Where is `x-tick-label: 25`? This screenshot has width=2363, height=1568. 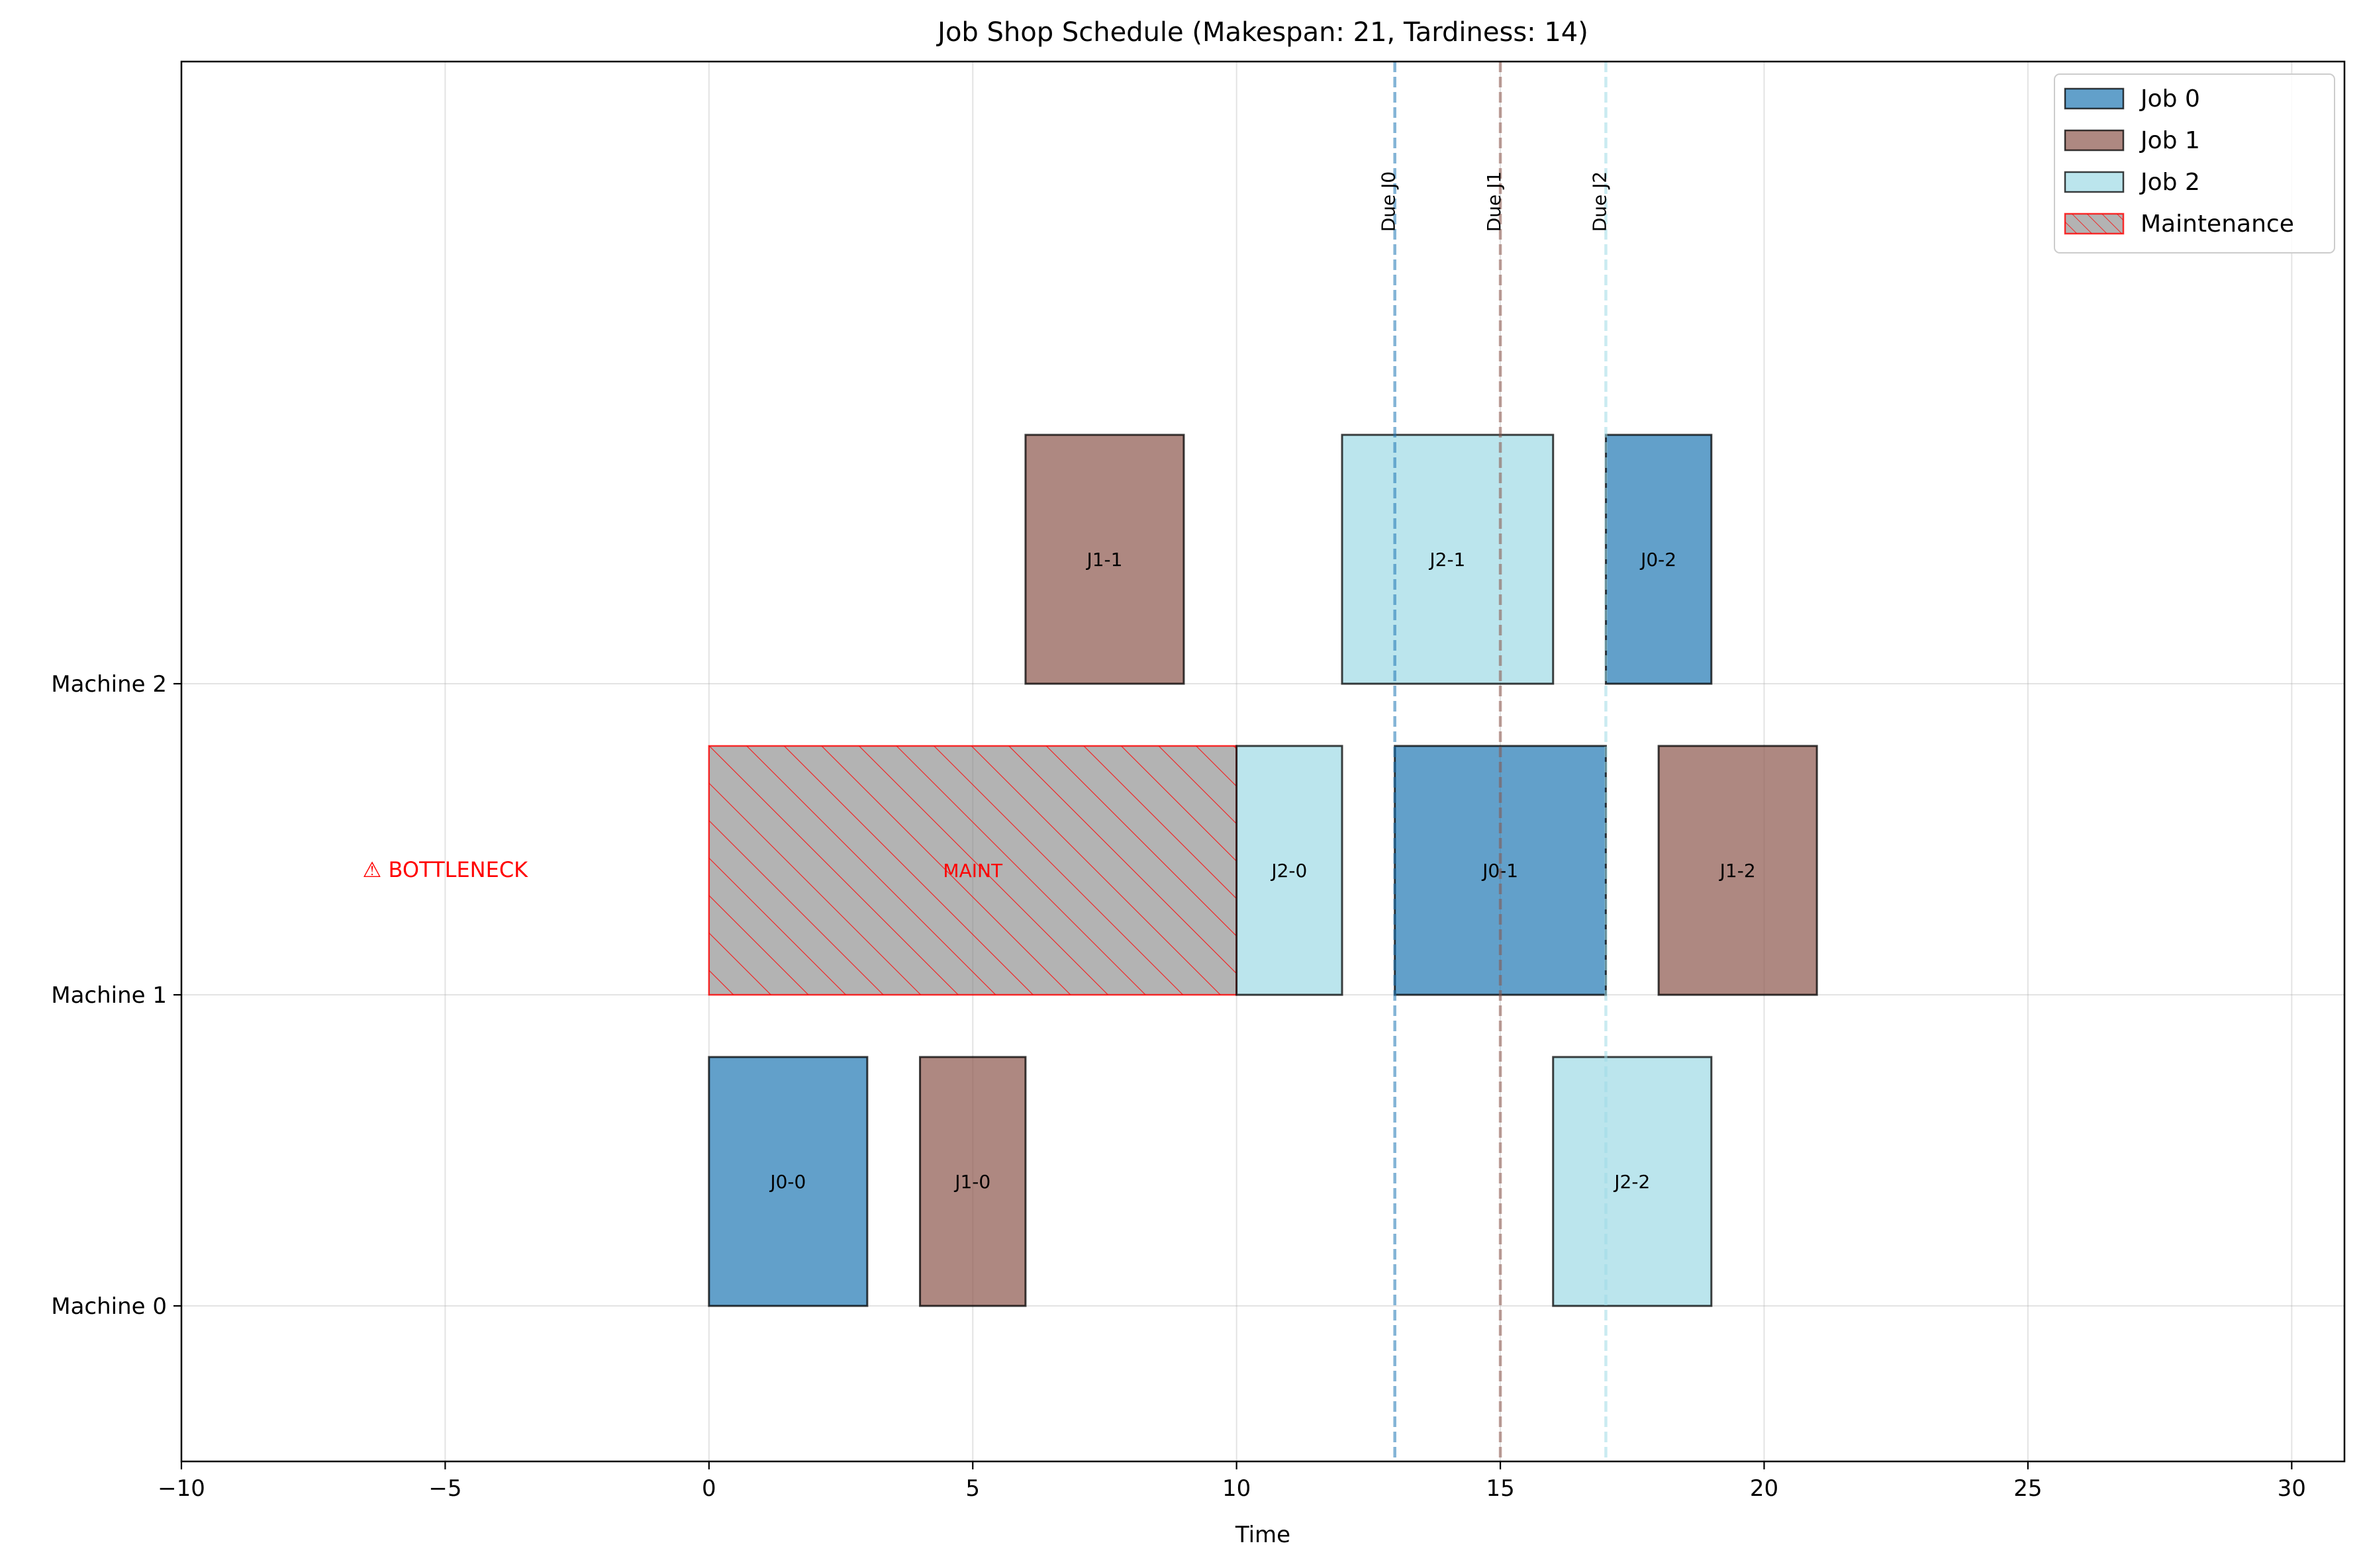 x-tick-label: 25 is located at coordinates (2027, 1488).